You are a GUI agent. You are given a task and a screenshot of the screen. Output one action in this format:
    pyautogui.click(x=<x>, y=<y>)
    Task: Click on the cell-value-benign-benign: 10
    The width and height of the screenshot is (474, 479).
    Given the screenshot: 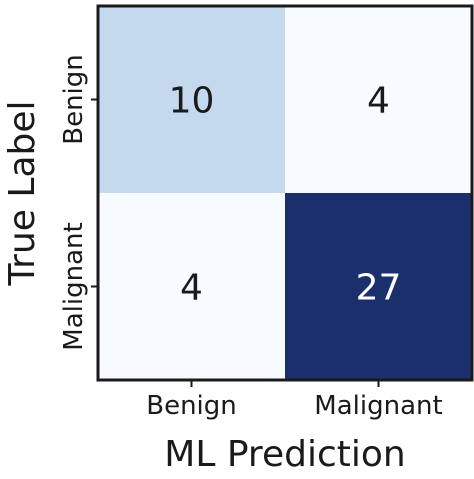 What is the action you would take?
    pyautogui.click(x=192, y=101)
    